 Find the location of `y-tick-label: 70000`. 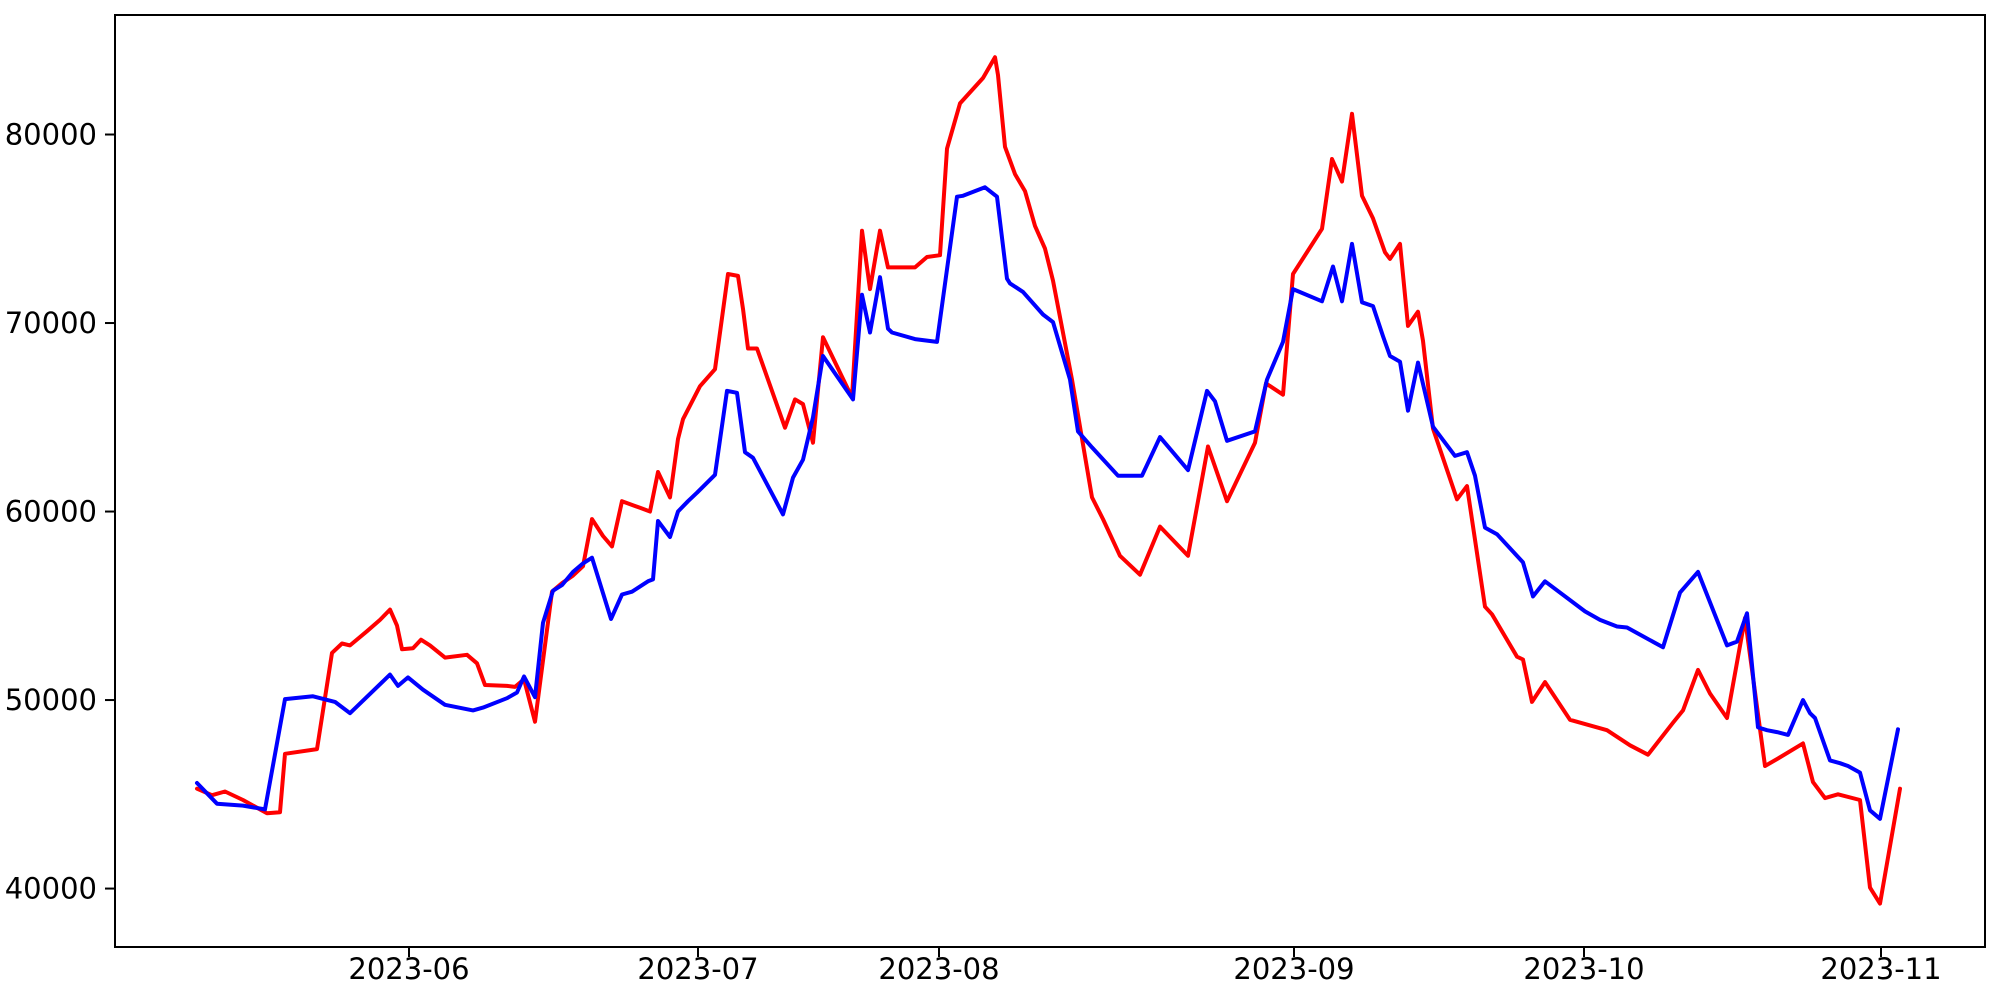

y-tick-label: 70000 is located at coordinates (51, 323).